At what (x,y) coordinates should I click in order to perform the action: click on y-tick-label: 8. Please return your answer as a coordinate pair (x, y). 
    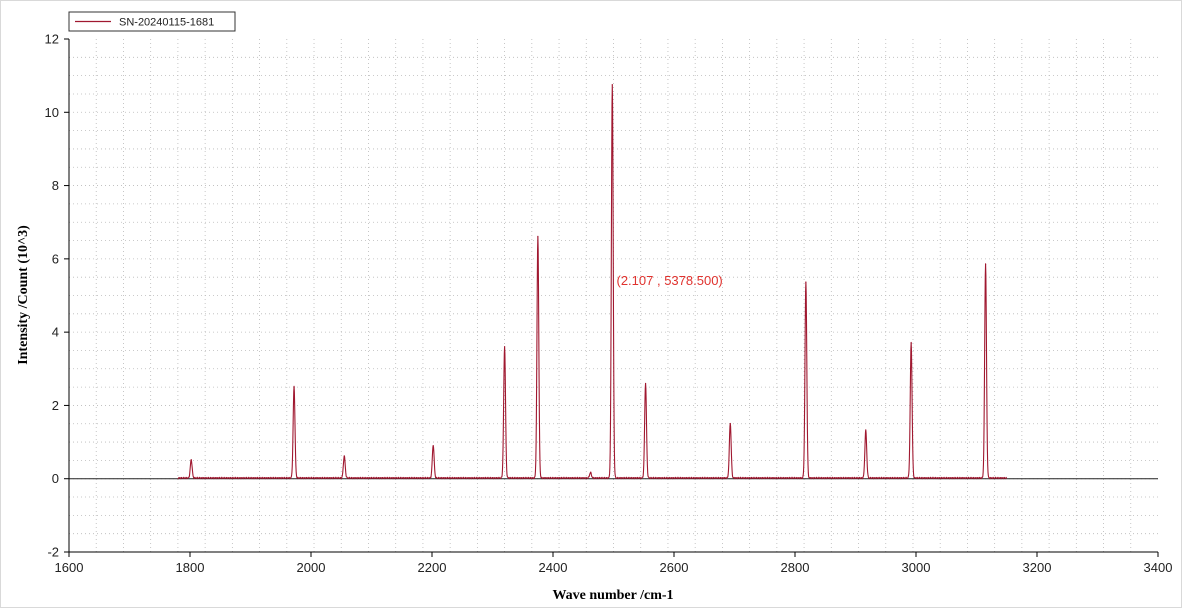
    Looking at the image, I should click on (55, 185).